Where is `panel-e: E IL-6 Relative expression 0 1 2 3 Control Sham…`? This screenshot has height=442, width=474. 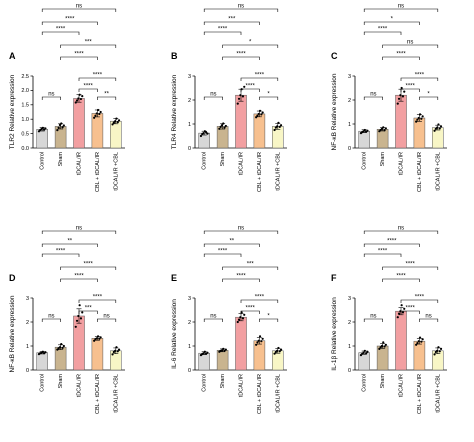 panel-e: E IL-6 Relative expression 0 1 2 3 Control Sham… is located at coordinates (229, 320).